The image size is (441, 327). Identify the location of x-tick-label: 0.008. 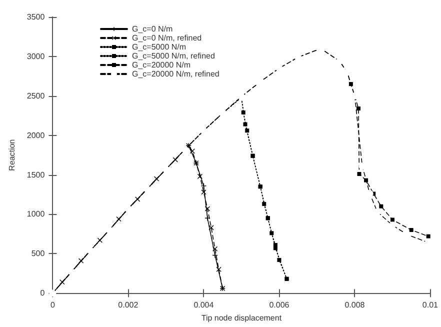
(355, 305).